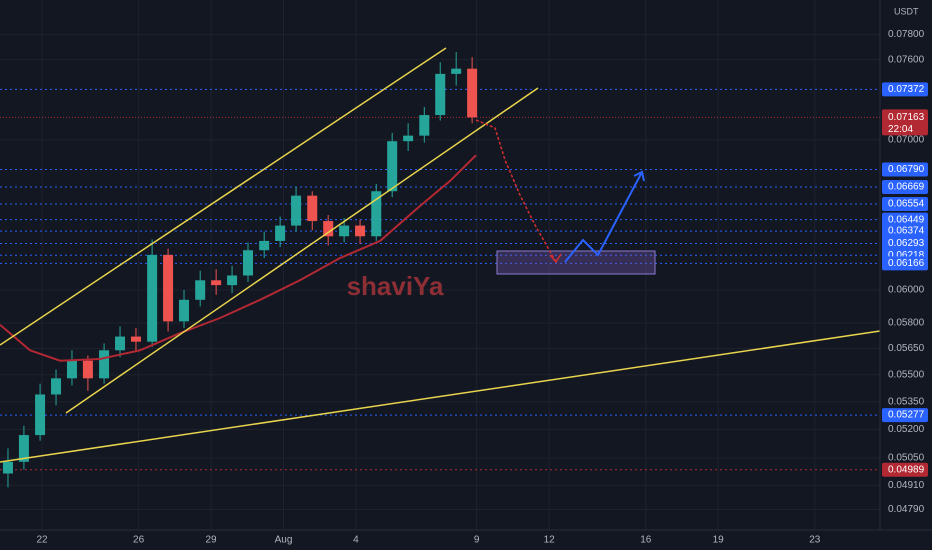 This screenshot has width=932, height=550. I want to click on y-tick-label: 0.05500, so click(906, 374).